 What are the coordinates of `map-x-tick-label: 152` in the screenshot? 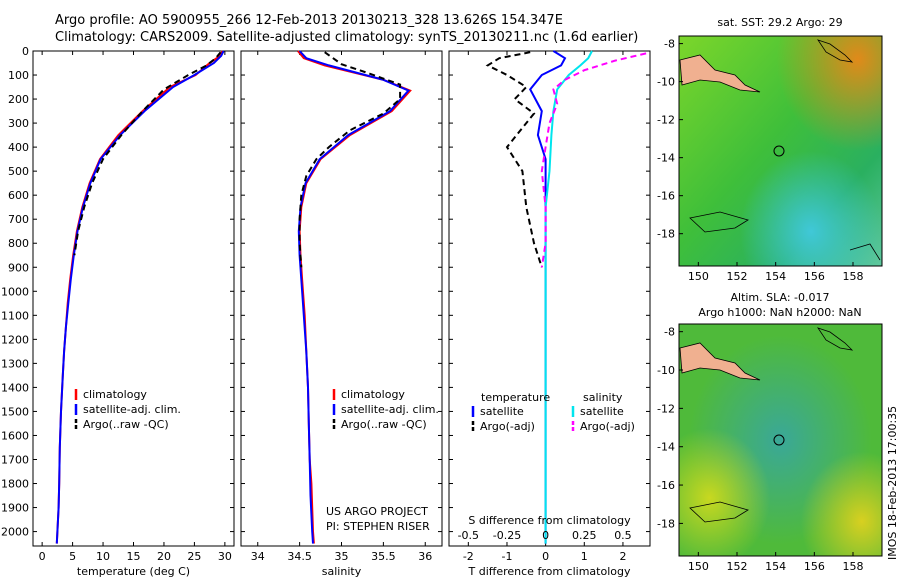 It's located at (737, 566).